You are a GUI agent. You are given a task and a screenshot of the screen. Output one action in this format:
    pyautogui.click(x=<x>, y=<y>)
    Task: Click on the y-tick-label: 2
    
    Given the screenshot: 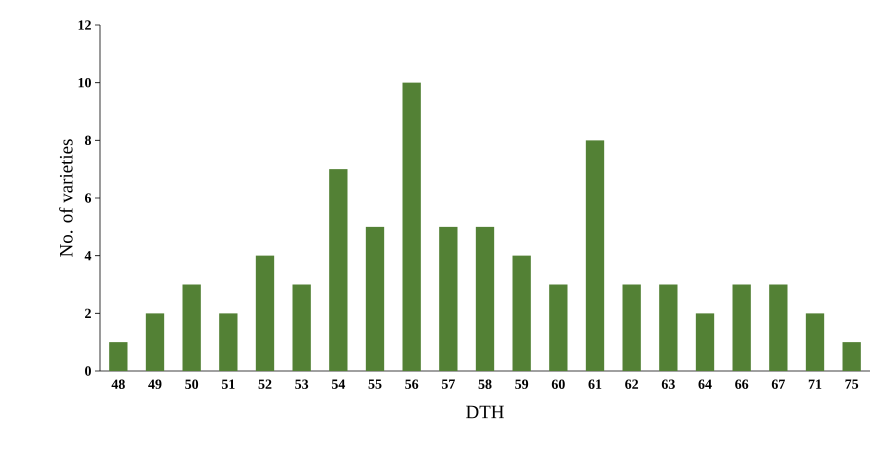 What is the action you would take?
    pyautogui.click(x=88, y=313)
    